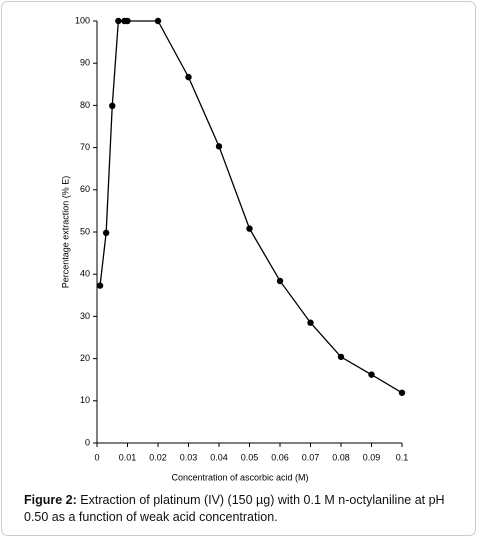 The image size is (477, 537). Describe the element at coordinates (402, 457) in the screenshot. I see `x-tick-label: 0.1` at that location.